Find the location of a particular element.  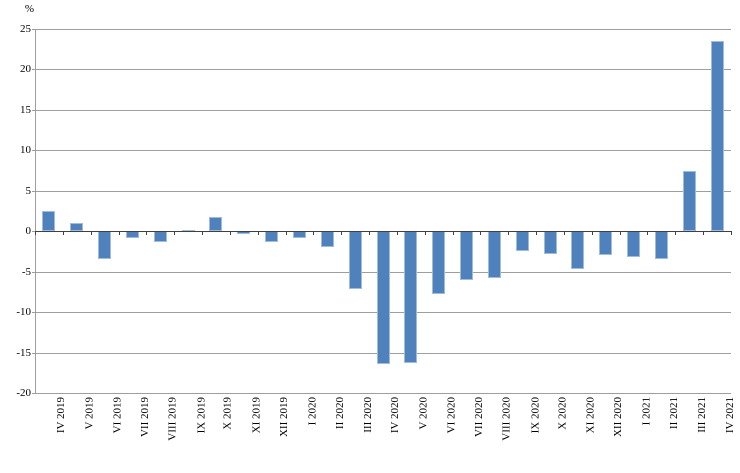

x-tick-label: XII 2019 is located at coordinates (284, 417).